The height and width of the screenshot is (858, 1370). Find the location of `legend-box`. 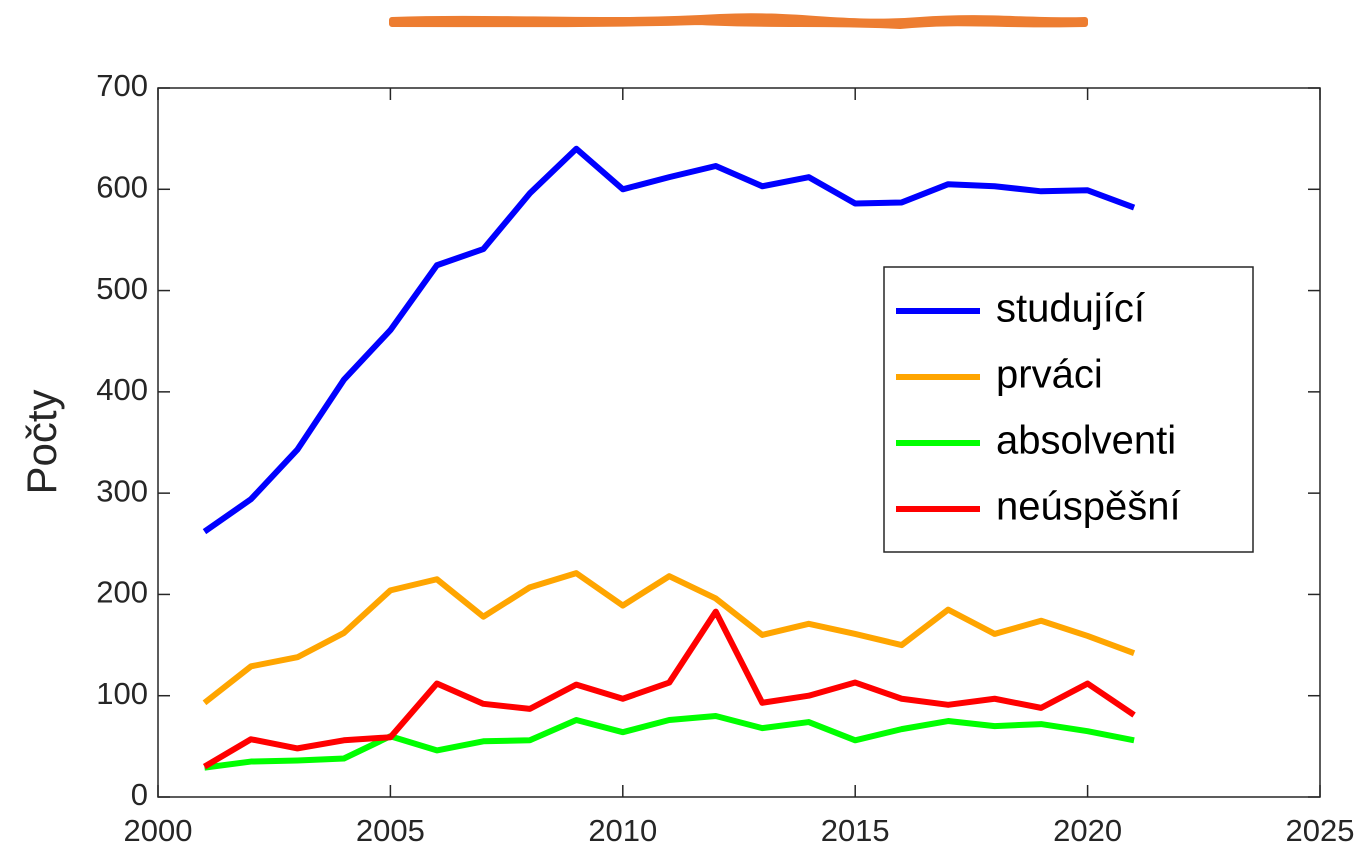

legend-box is located at coordinates (1068, 409).